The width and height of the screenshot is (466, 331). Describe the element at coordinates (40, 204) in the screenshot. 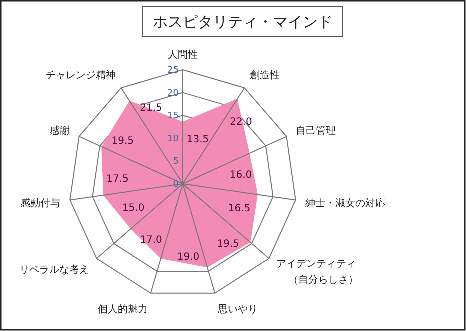

I see `spoke-label: 感動付与` at that location.